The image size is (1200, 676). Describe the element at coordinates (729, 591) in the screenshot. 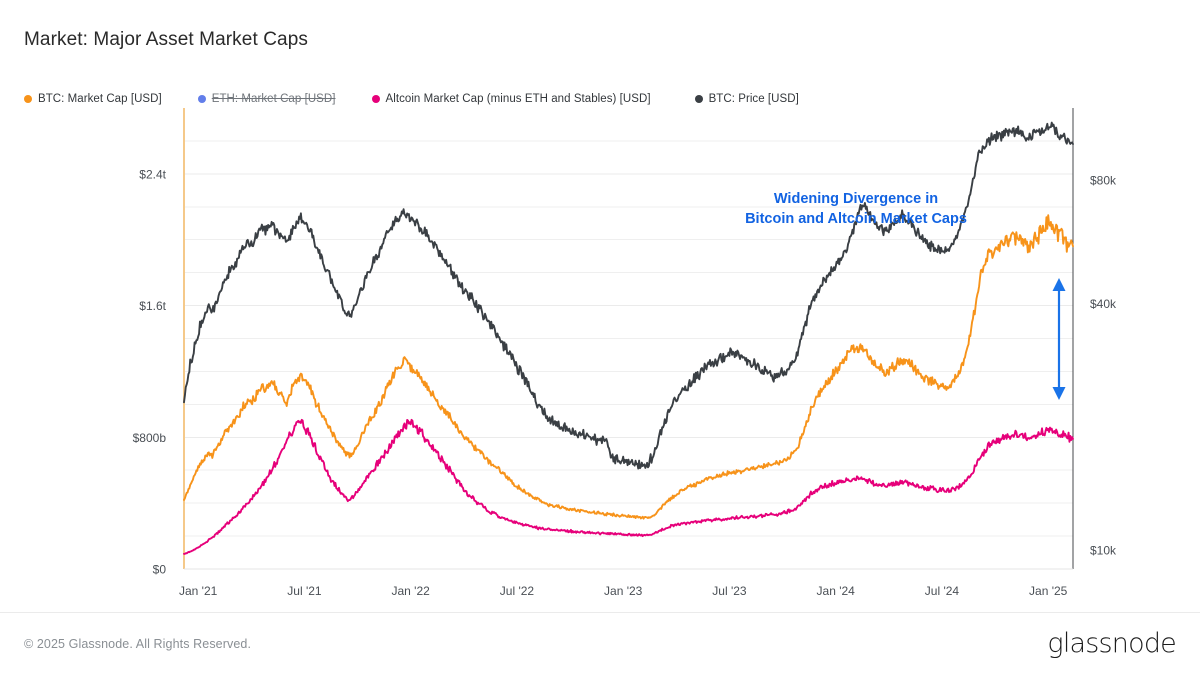

I see `x-axis-tick-label: Jul '23` at that location.